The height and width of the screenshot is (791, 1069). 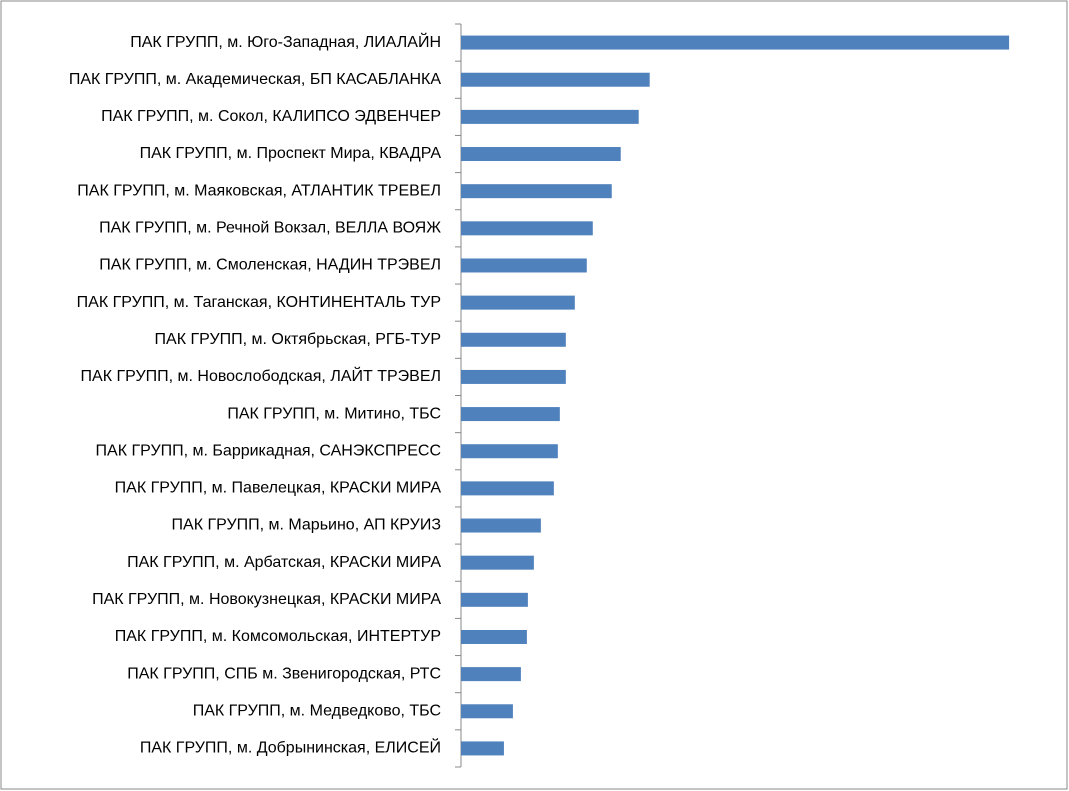 What do you see at coordinates (285, 41) in the screenshot?
I see `y-tick-label: ПАК ГРУПП, м. Юго-Западная, ЛИАЛАЙН` at bounding box center [285, 41].